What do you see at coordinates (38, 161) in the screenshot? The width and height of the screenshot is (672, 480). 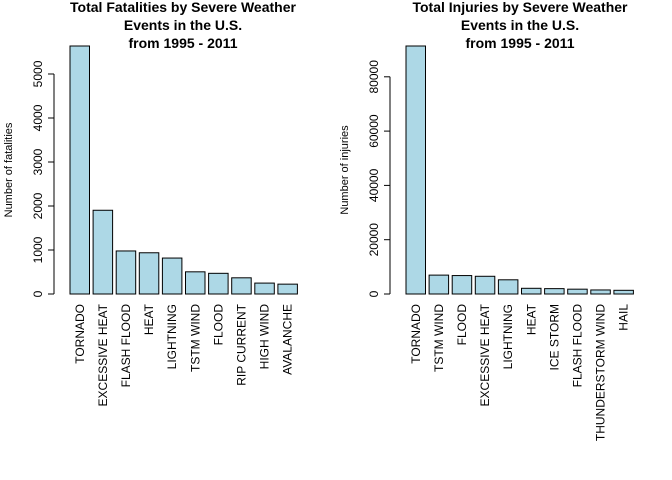 I see `y-tick-label: 3000` at bounding box center [38, 161].